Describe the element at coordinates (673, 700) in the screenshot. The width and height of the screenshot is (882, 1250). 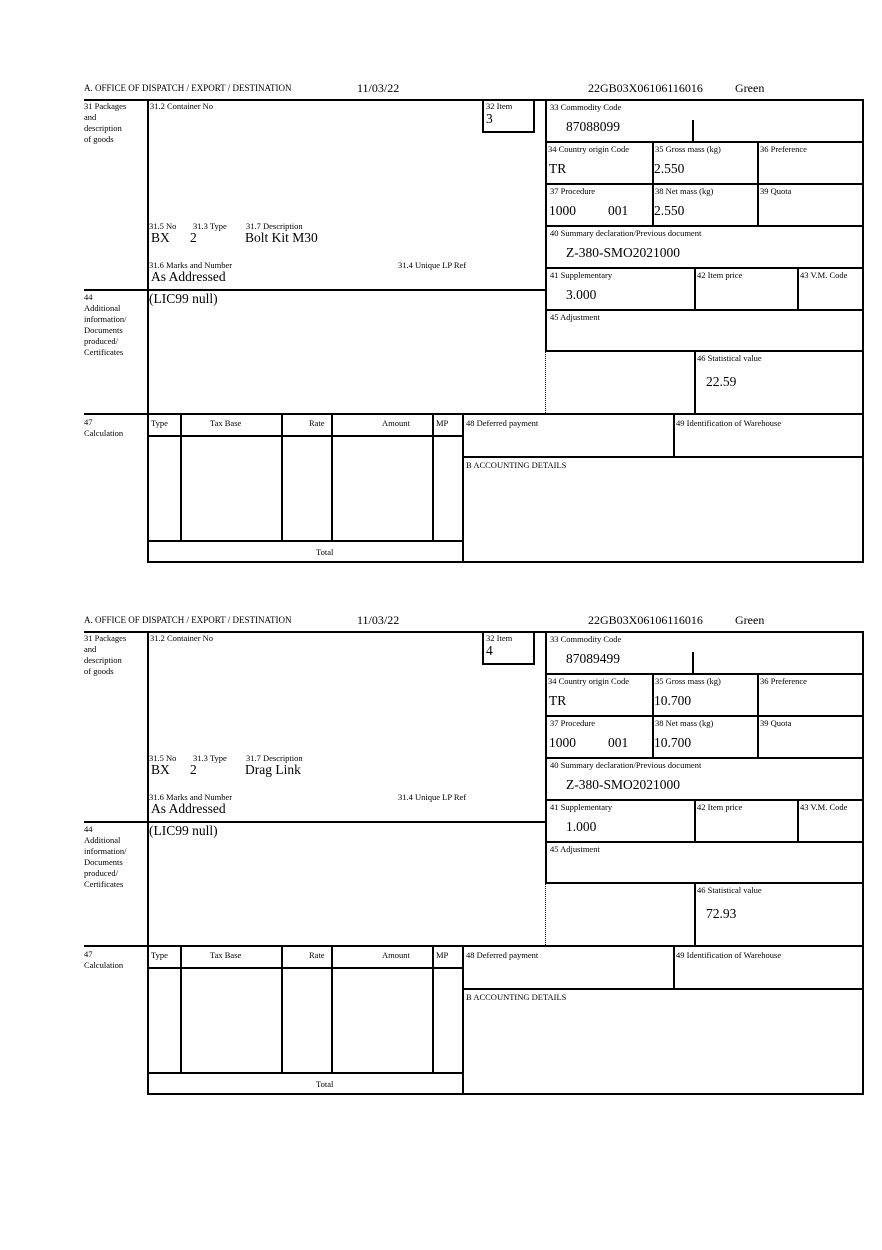
I see `gross-mass: 10.700` at that location.